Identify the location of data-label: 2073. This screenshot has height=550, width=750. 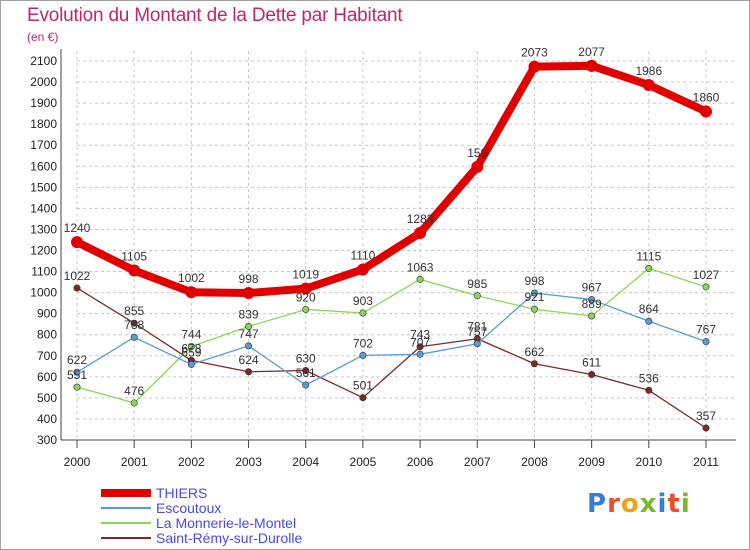
(534, 53).